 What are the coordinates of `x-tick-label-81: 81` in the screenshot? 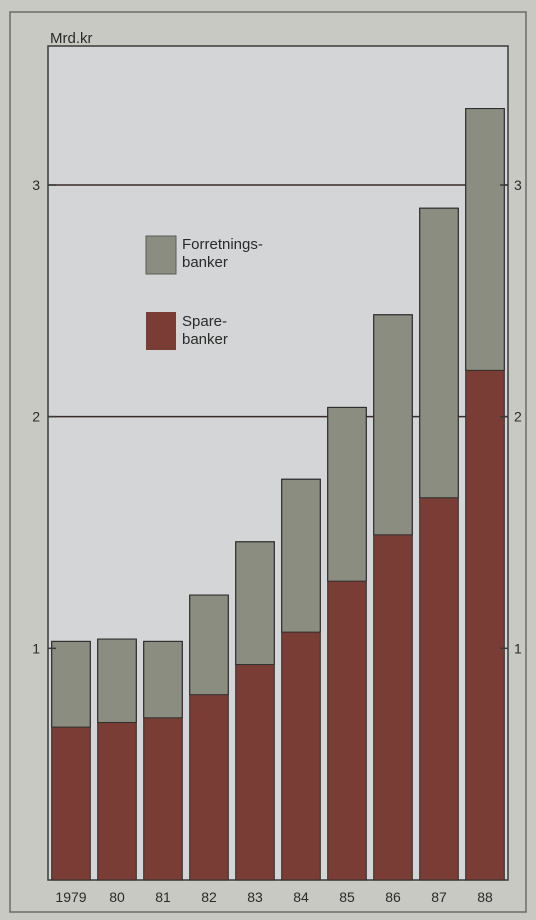 It's located at (163, 897).